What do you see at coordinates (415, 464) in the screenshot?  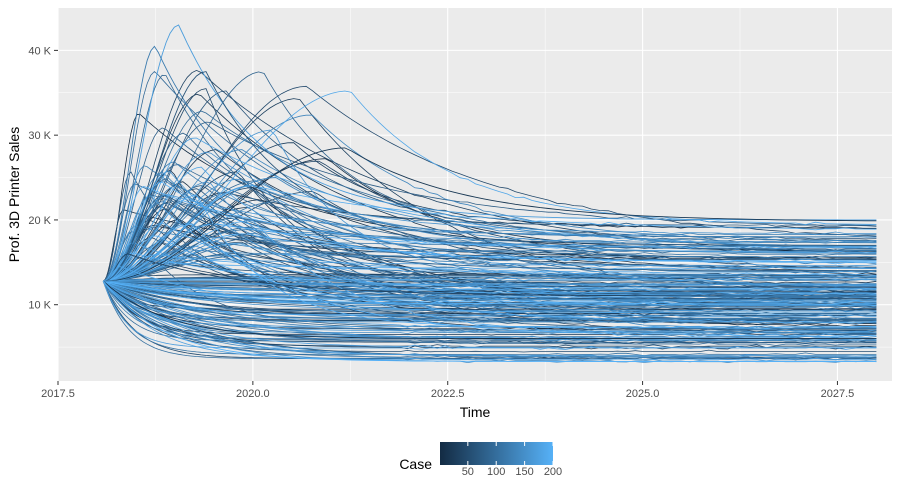 I see `legend-title: Case` at bounding box center [415, 464].